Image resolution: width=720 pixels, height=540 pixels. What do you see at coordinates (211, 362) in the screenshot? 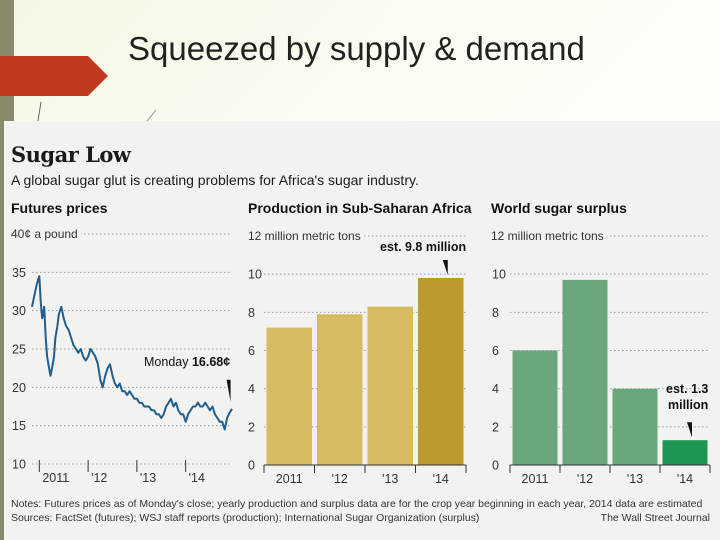
I see `futures-annotation-value: 16.68¢` at bounding box center [211, 362].